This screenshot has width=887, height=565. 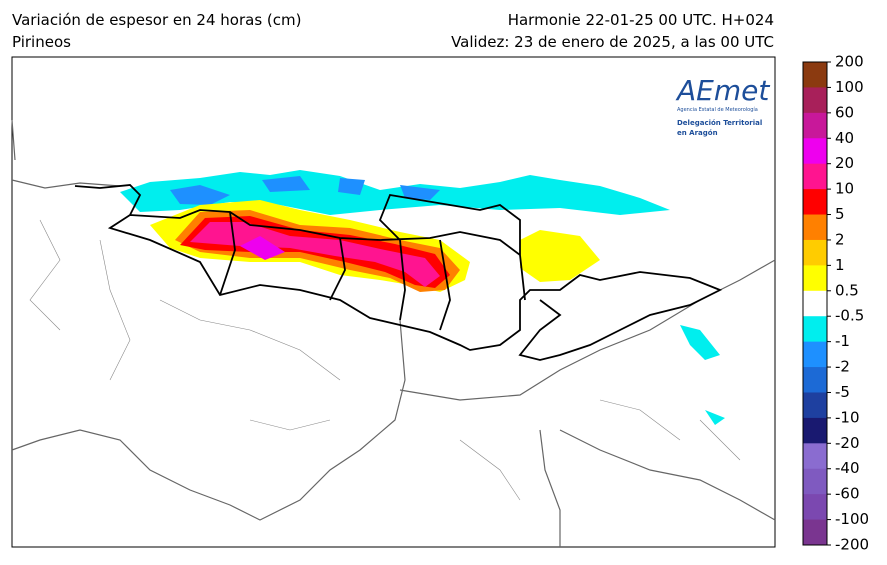 I want to click on colorbar-label: -200, so click(x=852, y=545).